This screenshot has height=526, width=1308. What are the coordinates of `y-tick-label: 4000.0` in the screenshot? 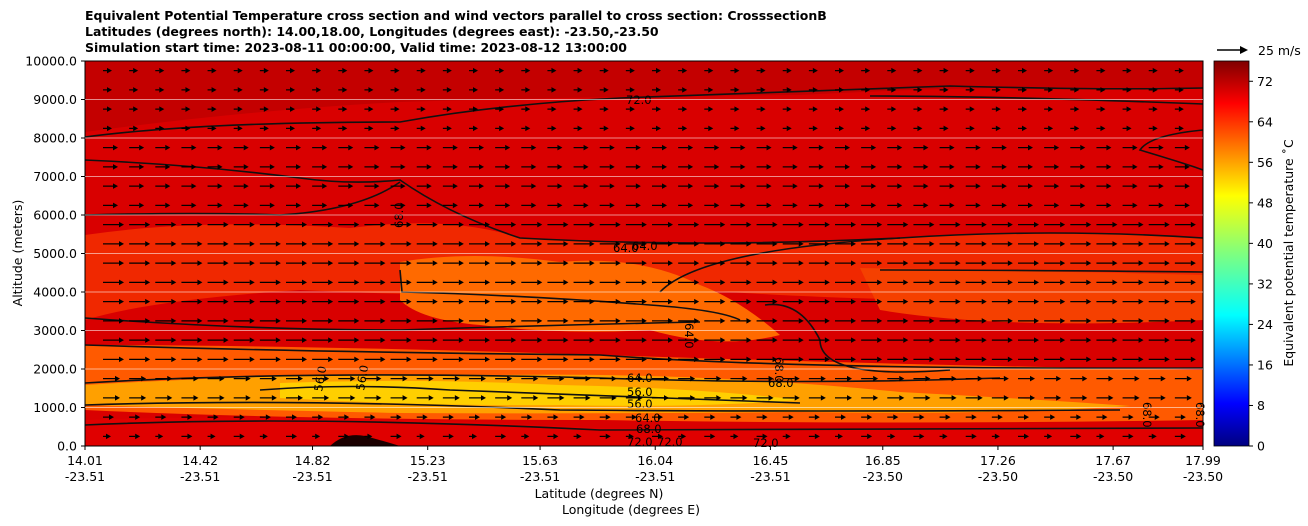 It's located at (55, 292).